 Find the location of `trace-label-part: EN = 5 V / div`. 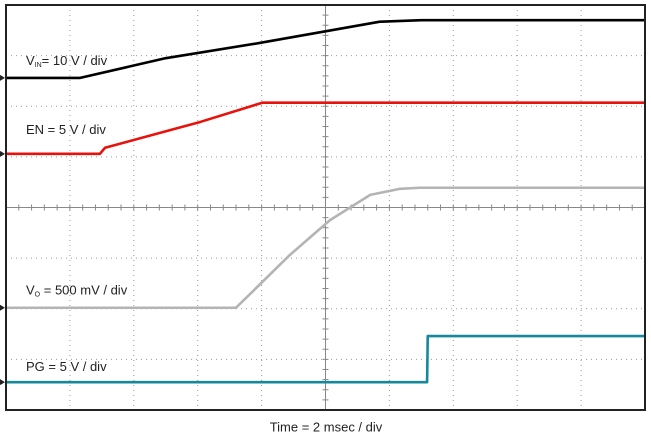

trace-label-part: EN = 5 V / div is located at coordinates (66, 129).